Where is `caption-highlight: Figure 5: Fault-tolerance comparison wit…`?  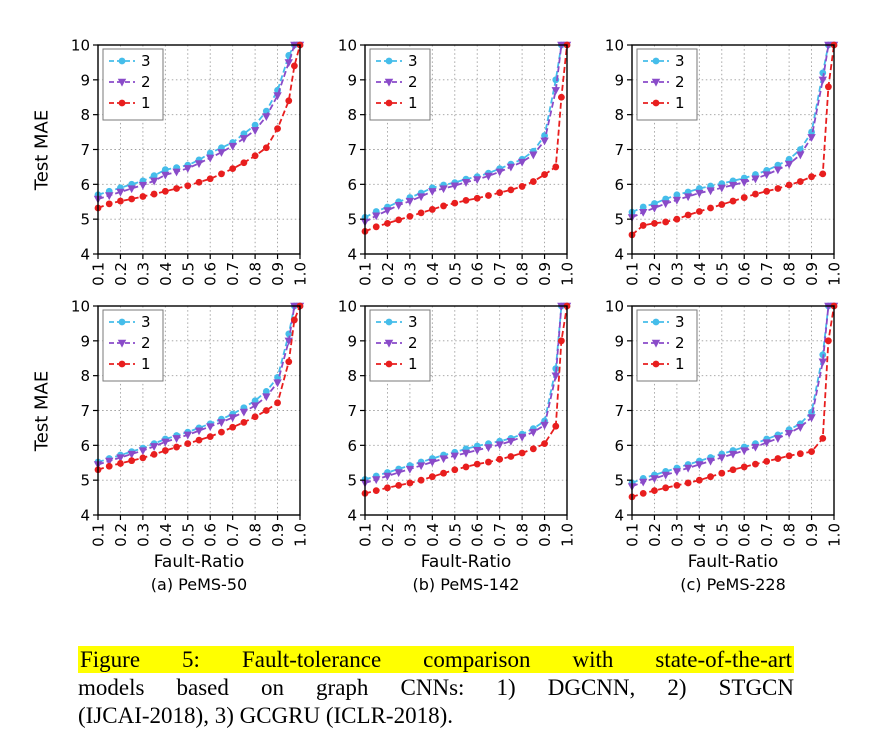
caption-highlight: Figure 5: Fault-tolerance comparison wit… is located at coordinates (436, 659).